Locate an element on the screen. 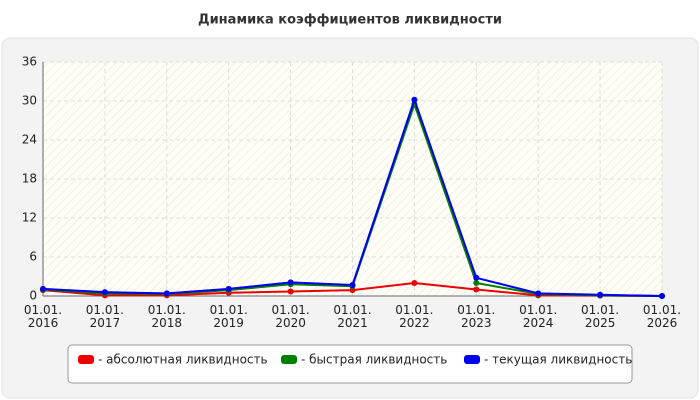 This screenshot has height=400, width=700. x-tick-label: 01.01. 2017 is located at coordinates (104, 316).